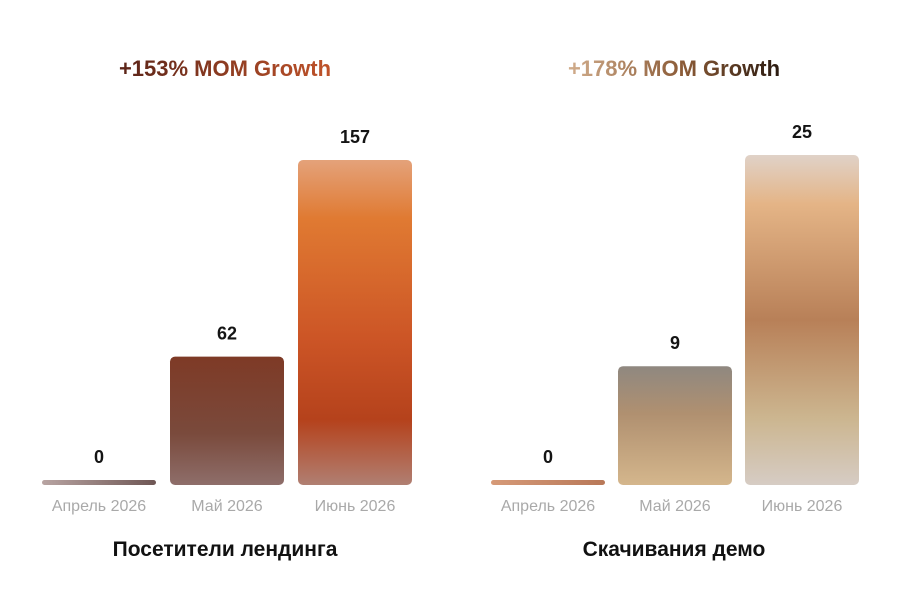  What do you see at coordinates (674, 68) in the screenshot?
I see `growth-label-downloads: +178% MOM Growth` at bounding box center [674, 68].